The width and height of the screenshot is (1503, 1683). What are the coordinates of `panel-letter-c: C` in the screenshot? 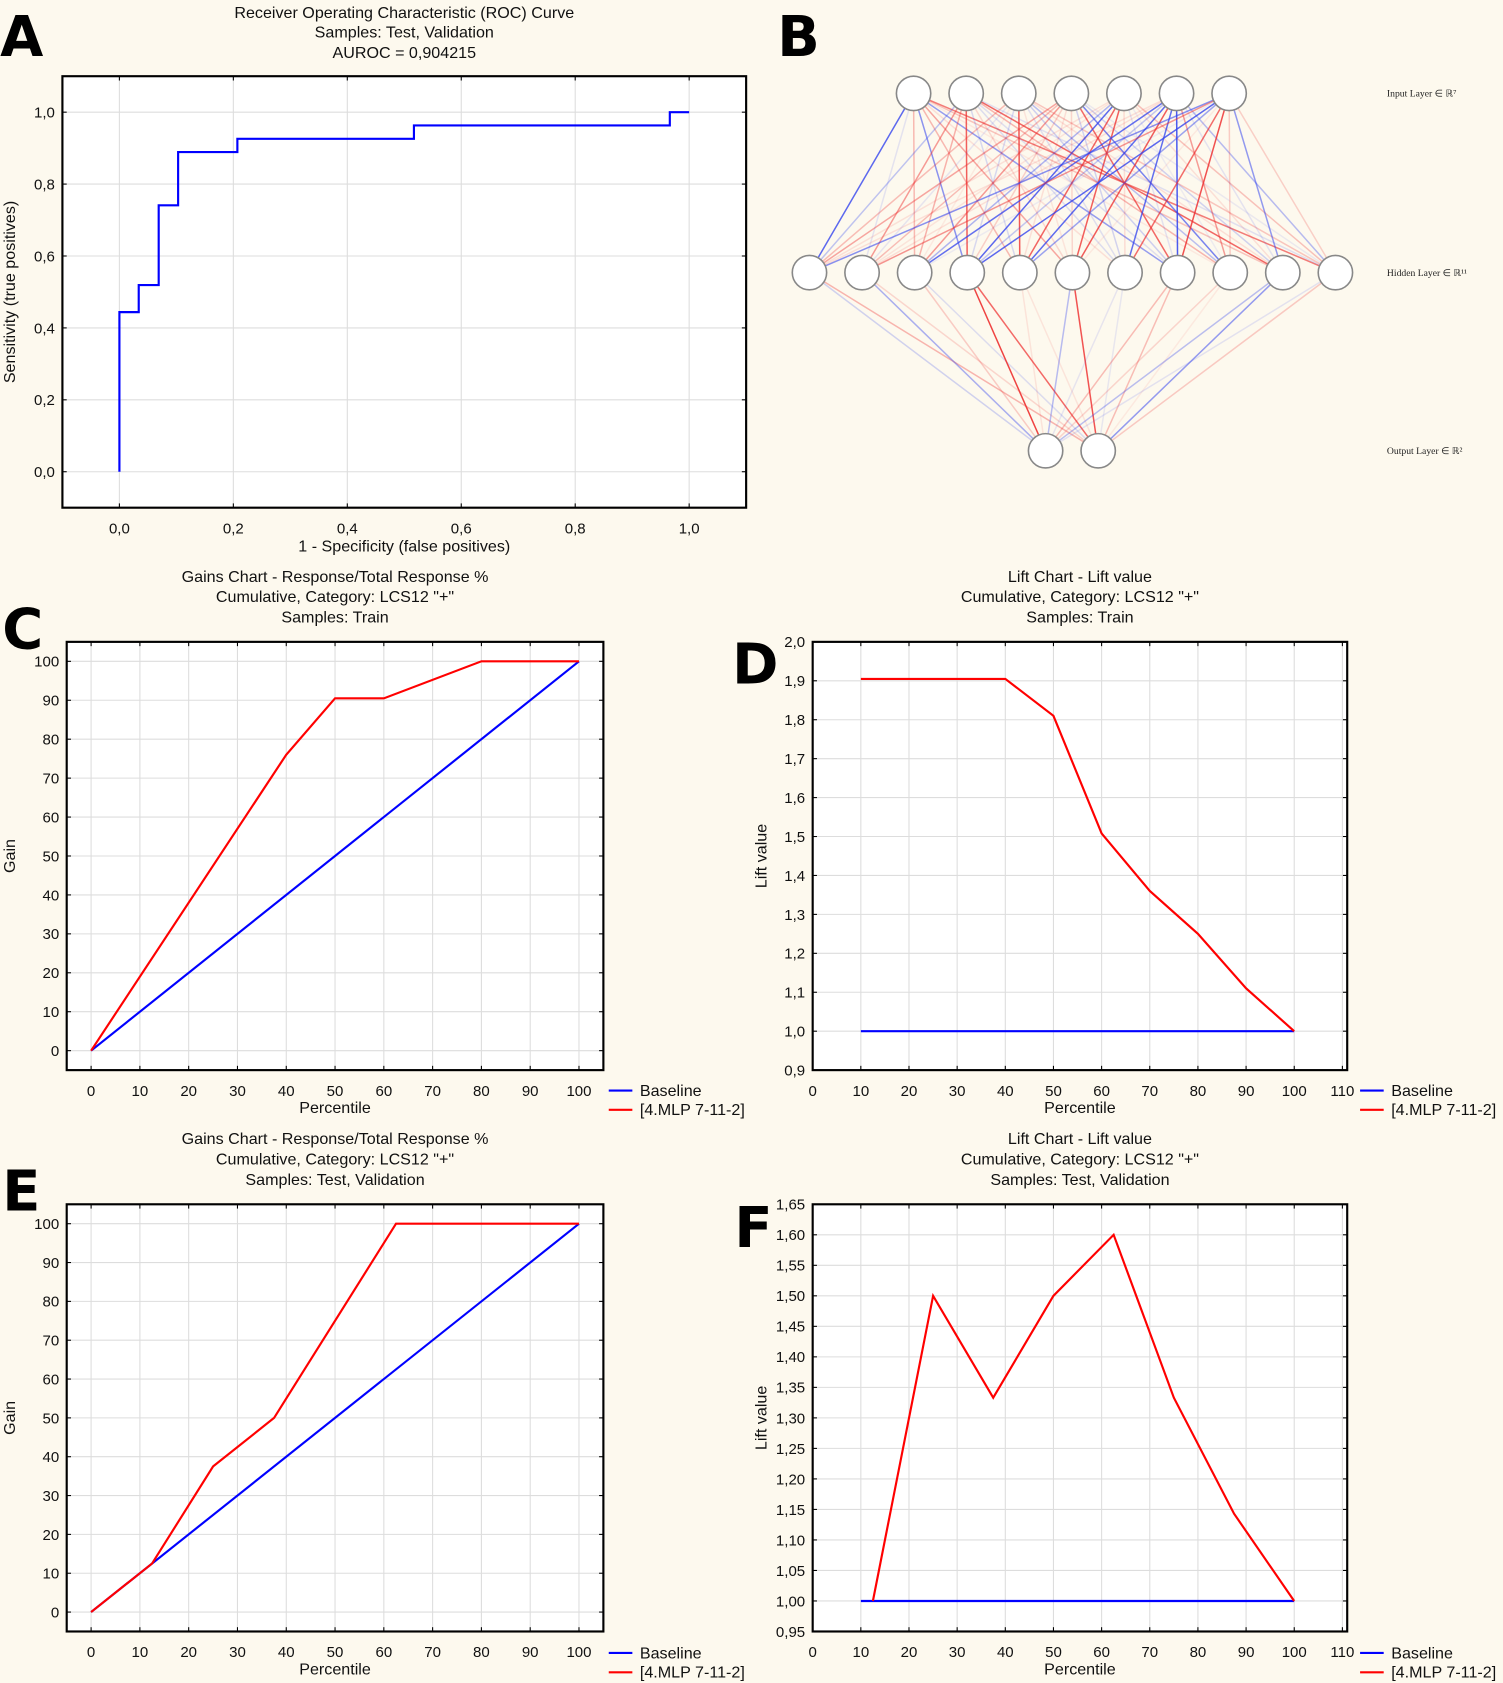 It's located at (22, 629).